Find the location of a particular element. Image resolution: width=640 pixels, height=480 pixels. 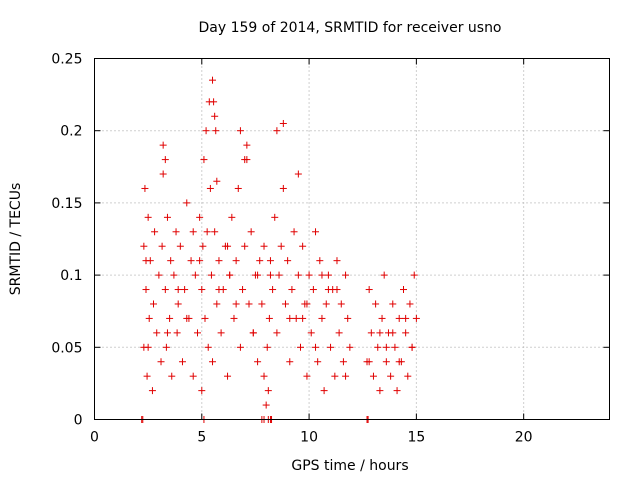

x-tick-label: 15 is located at coordinates (416, 438).